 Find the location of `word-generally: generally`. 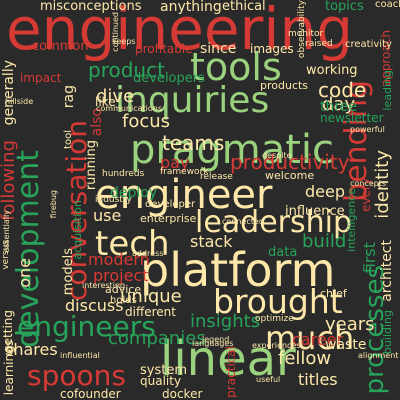

word-generally: generally is located at coordinates (9, 93).